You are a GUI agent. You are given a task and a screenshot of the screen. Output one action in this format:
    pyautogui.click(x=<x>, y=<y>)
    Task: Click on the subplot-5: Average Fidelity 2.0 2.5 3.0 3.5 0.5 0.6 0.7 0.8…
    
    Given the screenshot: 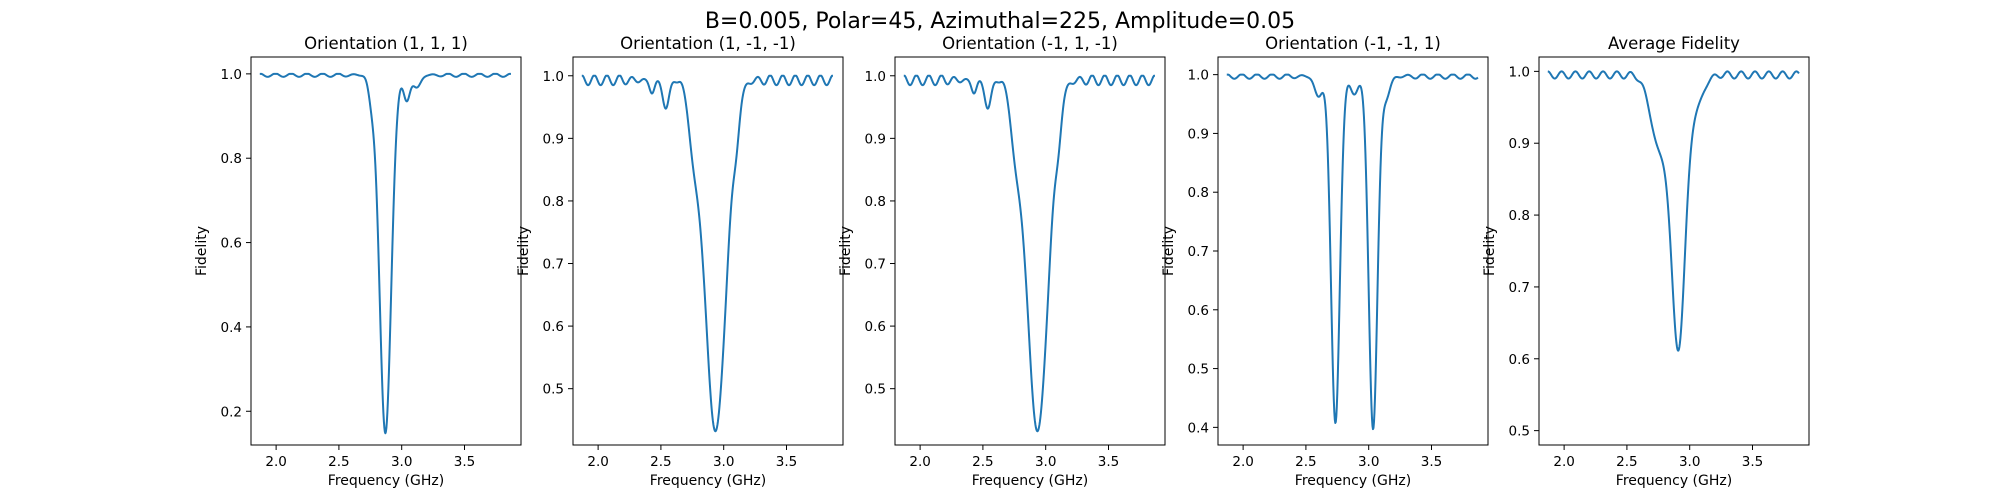 What is the action you would take?
    pyautogui.click(x=1646, y=261)
    